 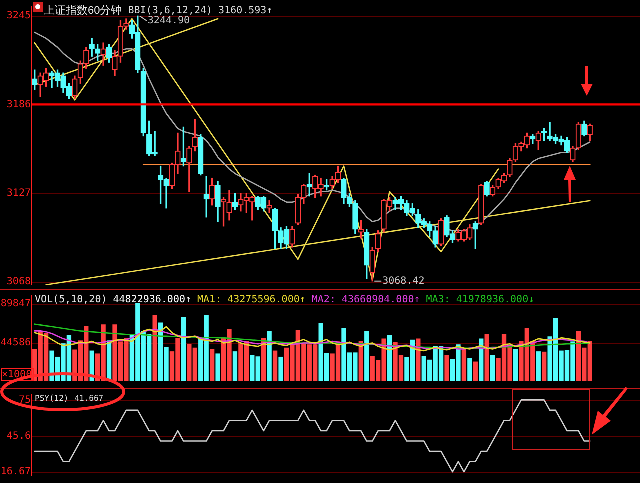 What do you see at coordinates (200, 11) in the screenshot?
I see `chart-subtitle: BBI(3,6,12,24) 3160.593↑` at bounding box center [200, 11].